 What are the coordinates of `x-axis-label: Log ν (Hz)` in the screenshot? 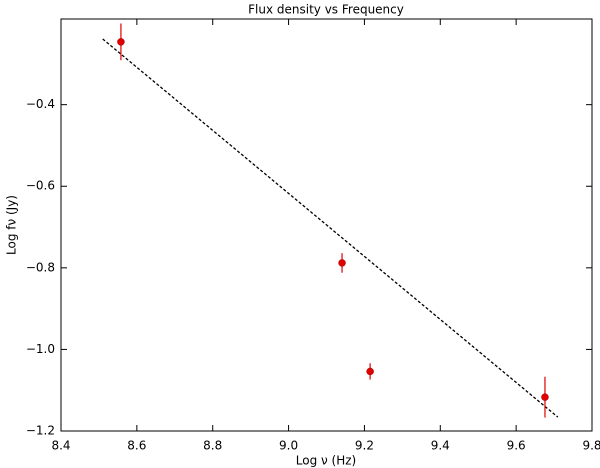 It's located at (326, 461).